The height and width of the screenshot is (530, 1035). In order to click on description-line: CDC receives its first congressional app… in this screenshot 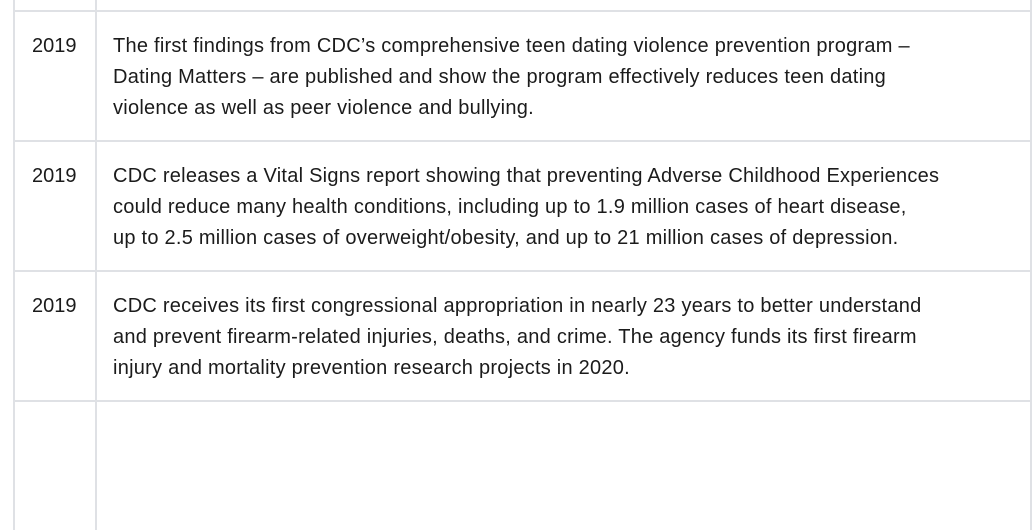, I will do `click(517, 306)`.